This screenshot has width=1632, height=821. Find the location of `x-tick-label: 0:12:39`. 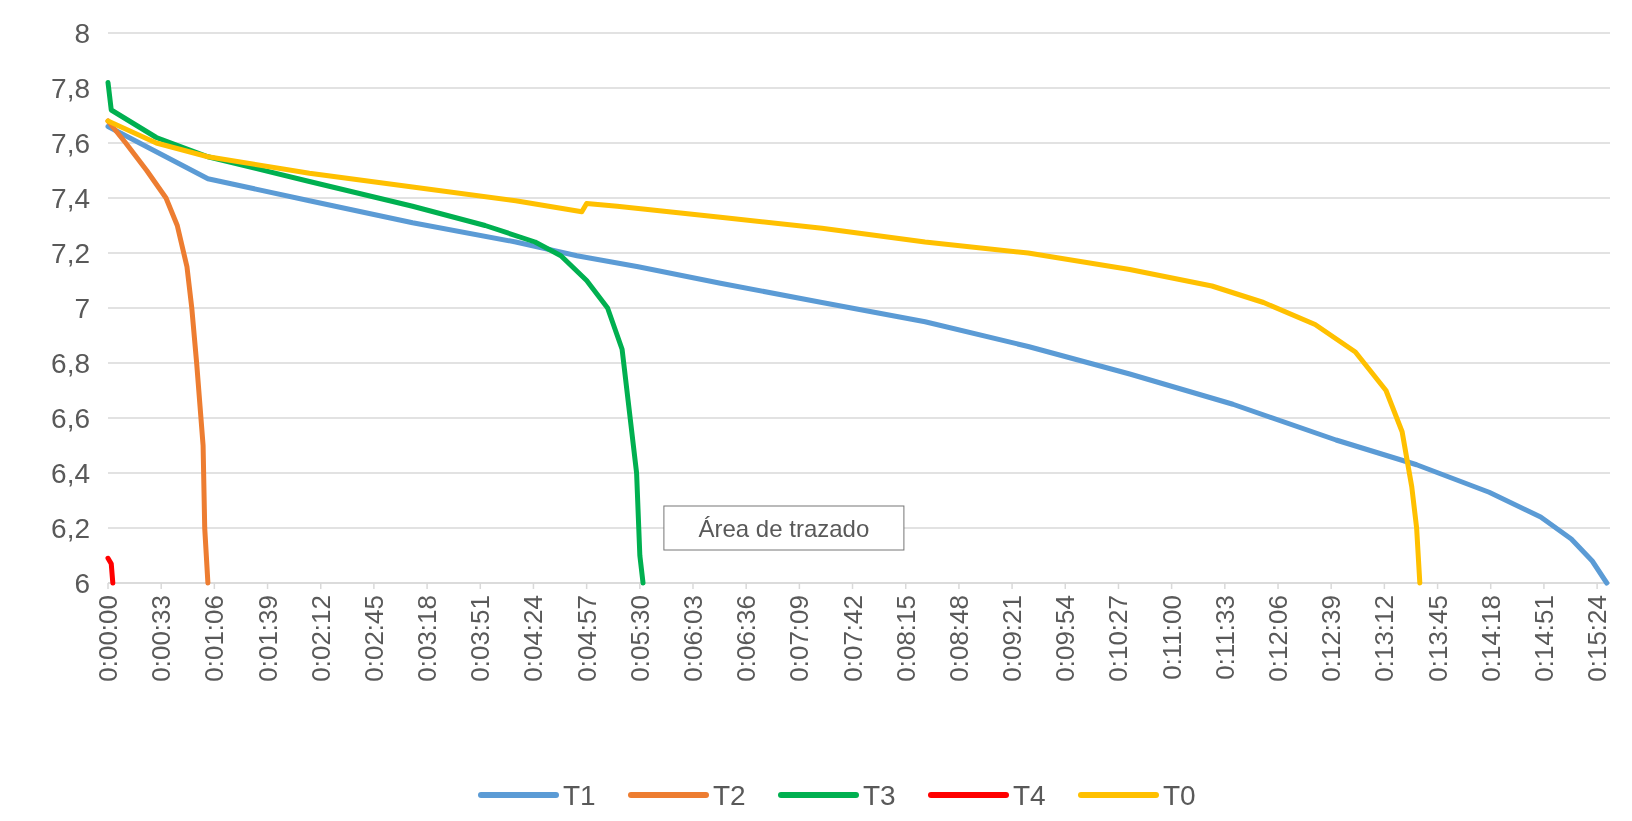

x-tick-label: 0:12:39 is located at coordinates (1331, 638).